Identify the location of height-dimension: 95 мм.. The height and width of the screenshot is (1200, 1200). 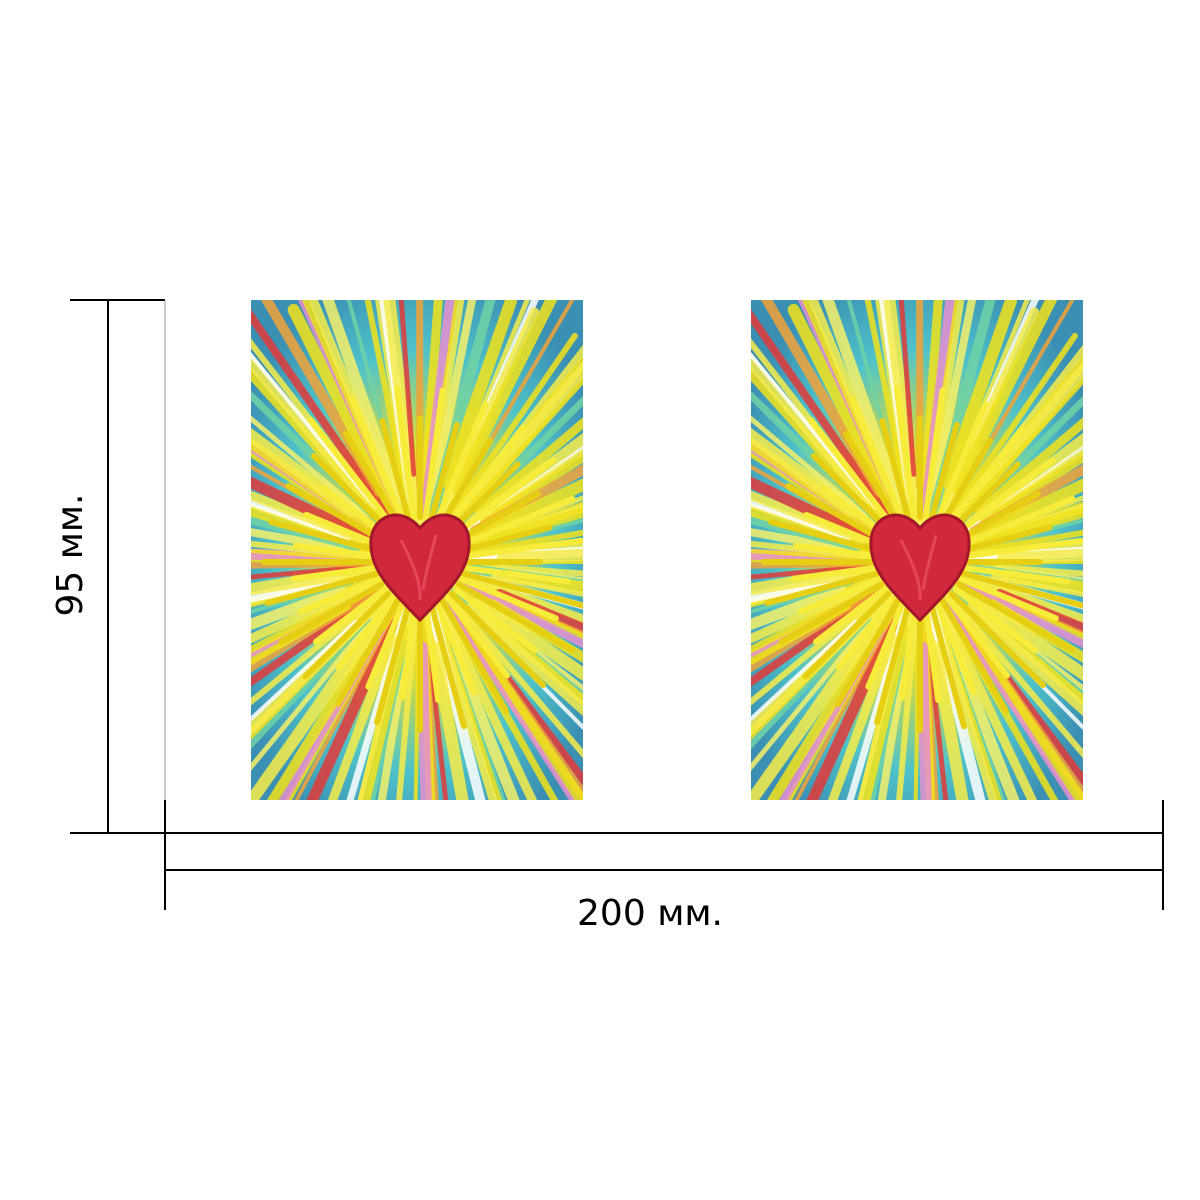
(108, 566).